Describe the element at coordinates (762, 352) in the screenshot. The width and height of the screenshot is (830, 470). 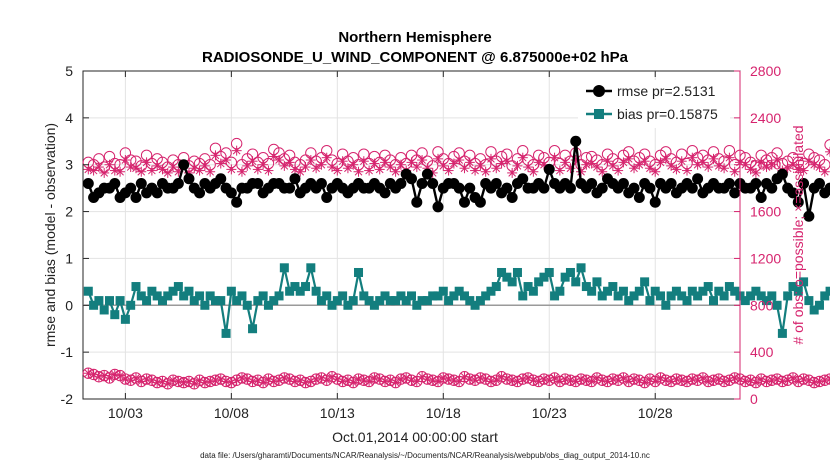
I see `y-tick-label-right: 400` at that location.